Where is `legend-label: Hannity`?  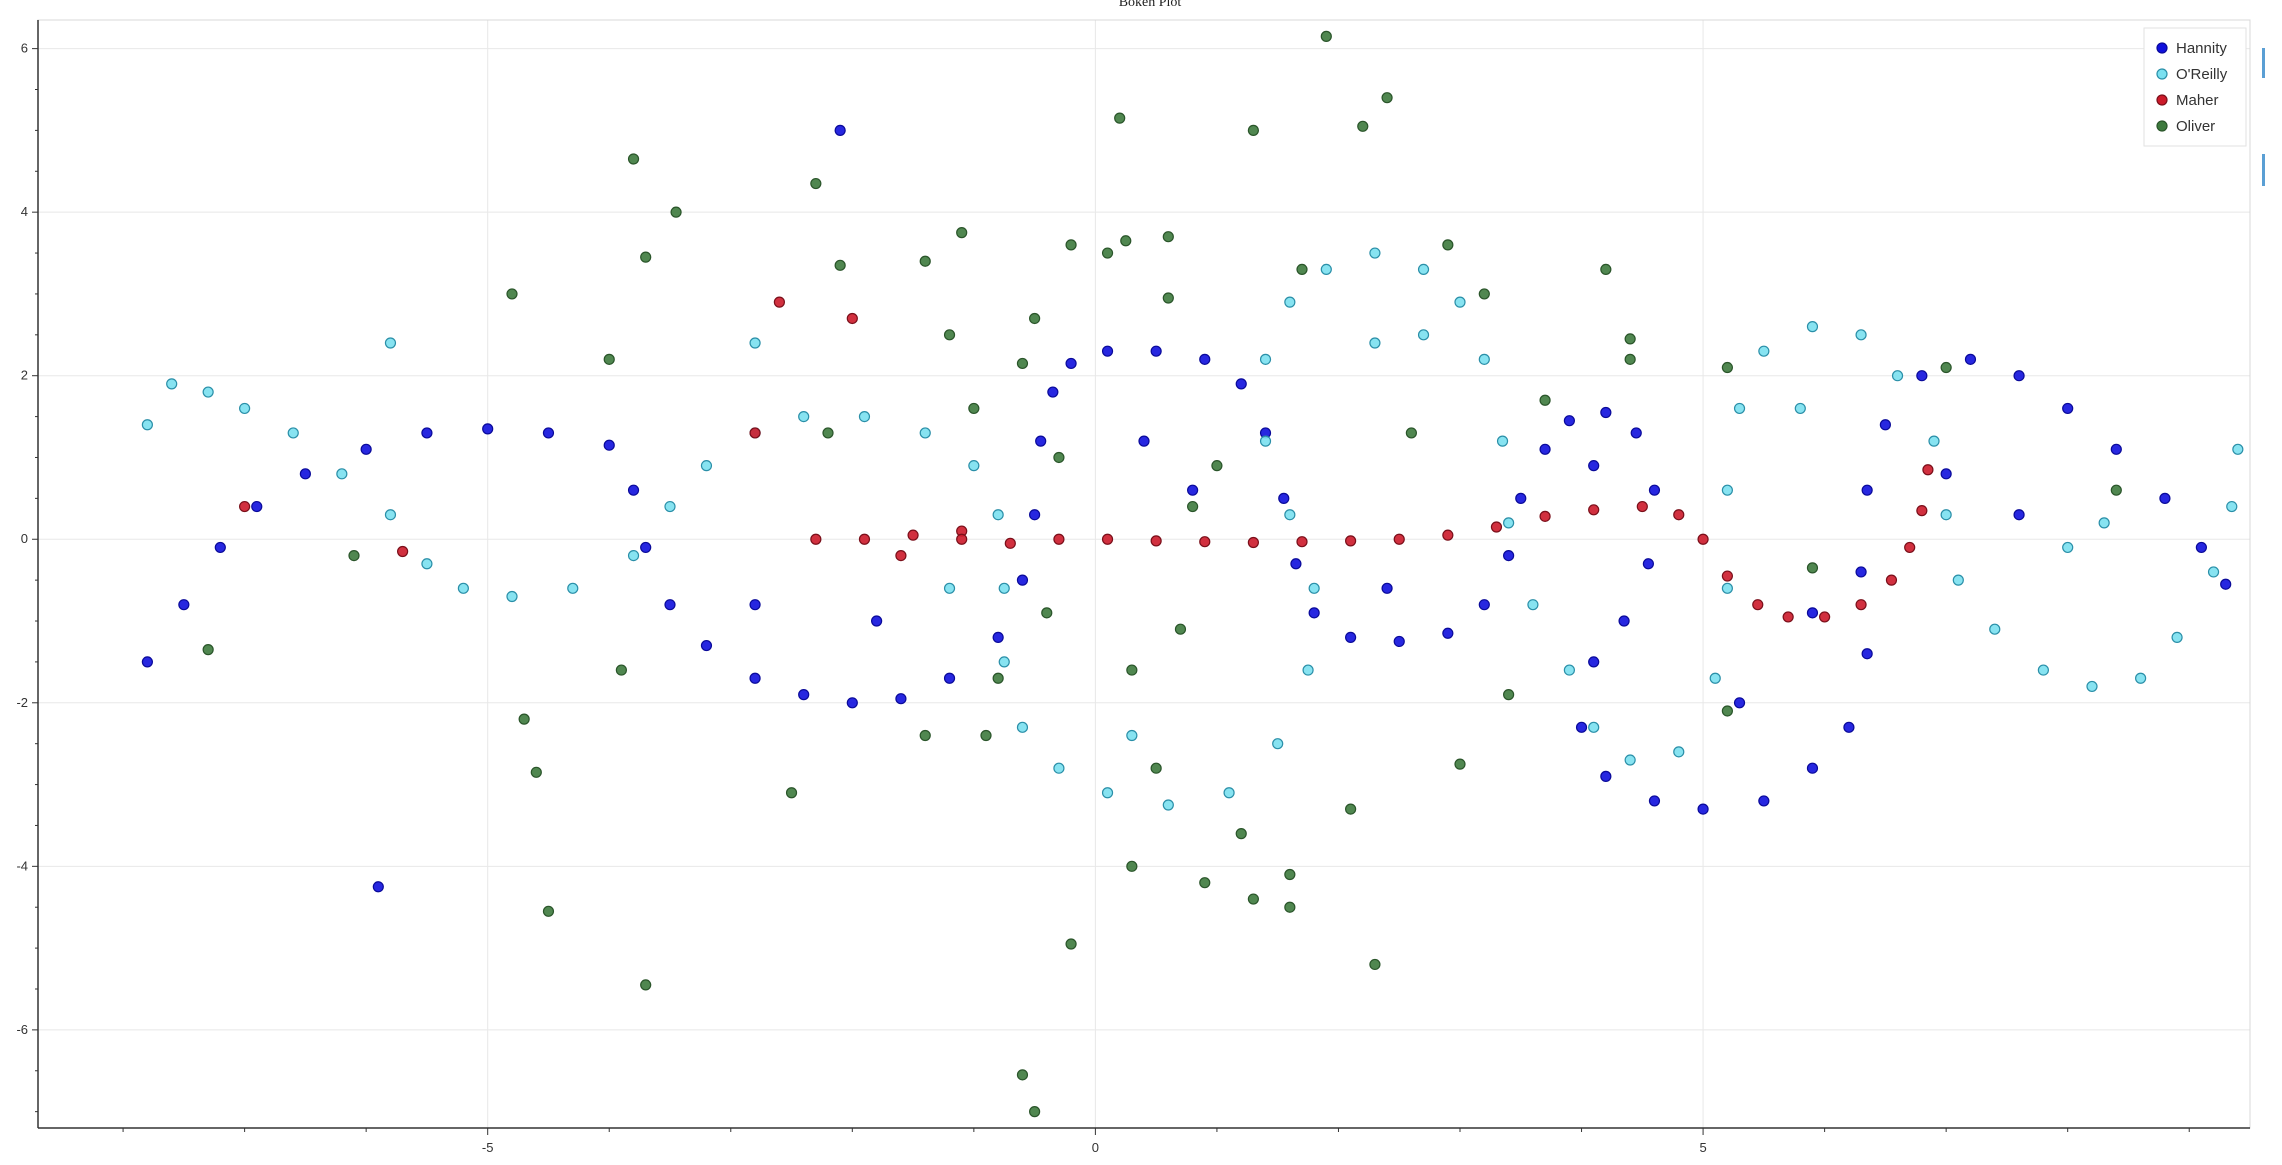 legend-label: Hannity is located at coordinates (2201, 48).